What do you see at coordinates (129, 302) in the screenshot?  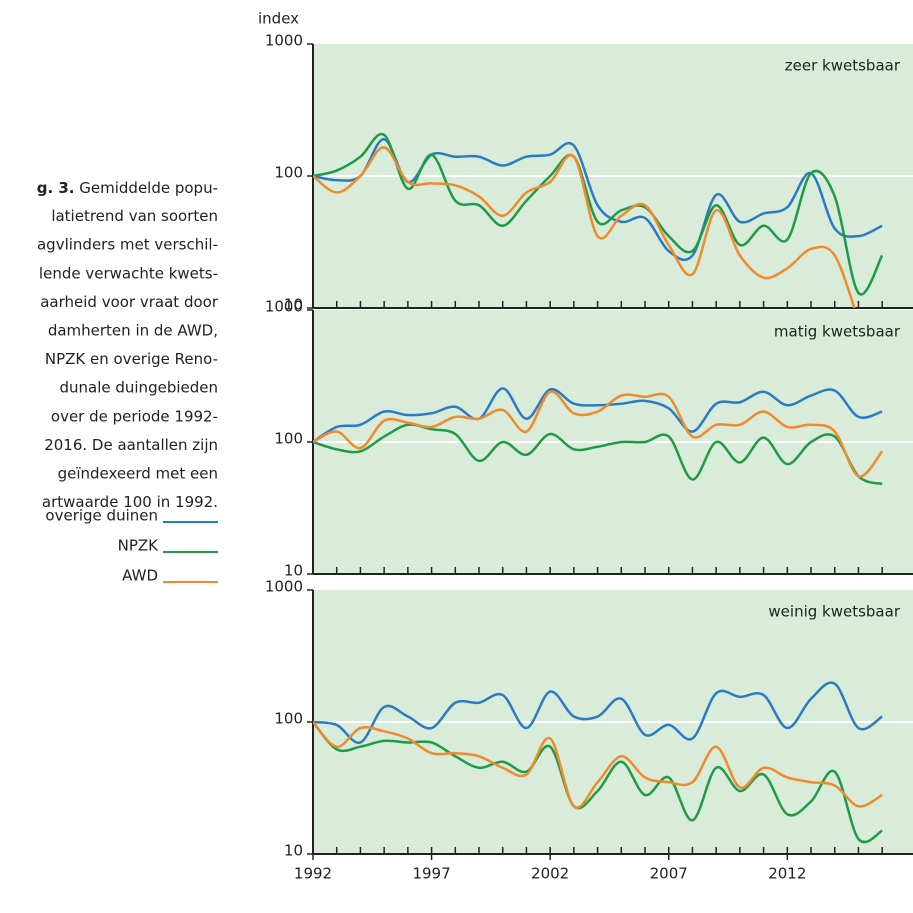 I see `caption-line: aarheid voor vraat door` at bounding box center [129, 302].